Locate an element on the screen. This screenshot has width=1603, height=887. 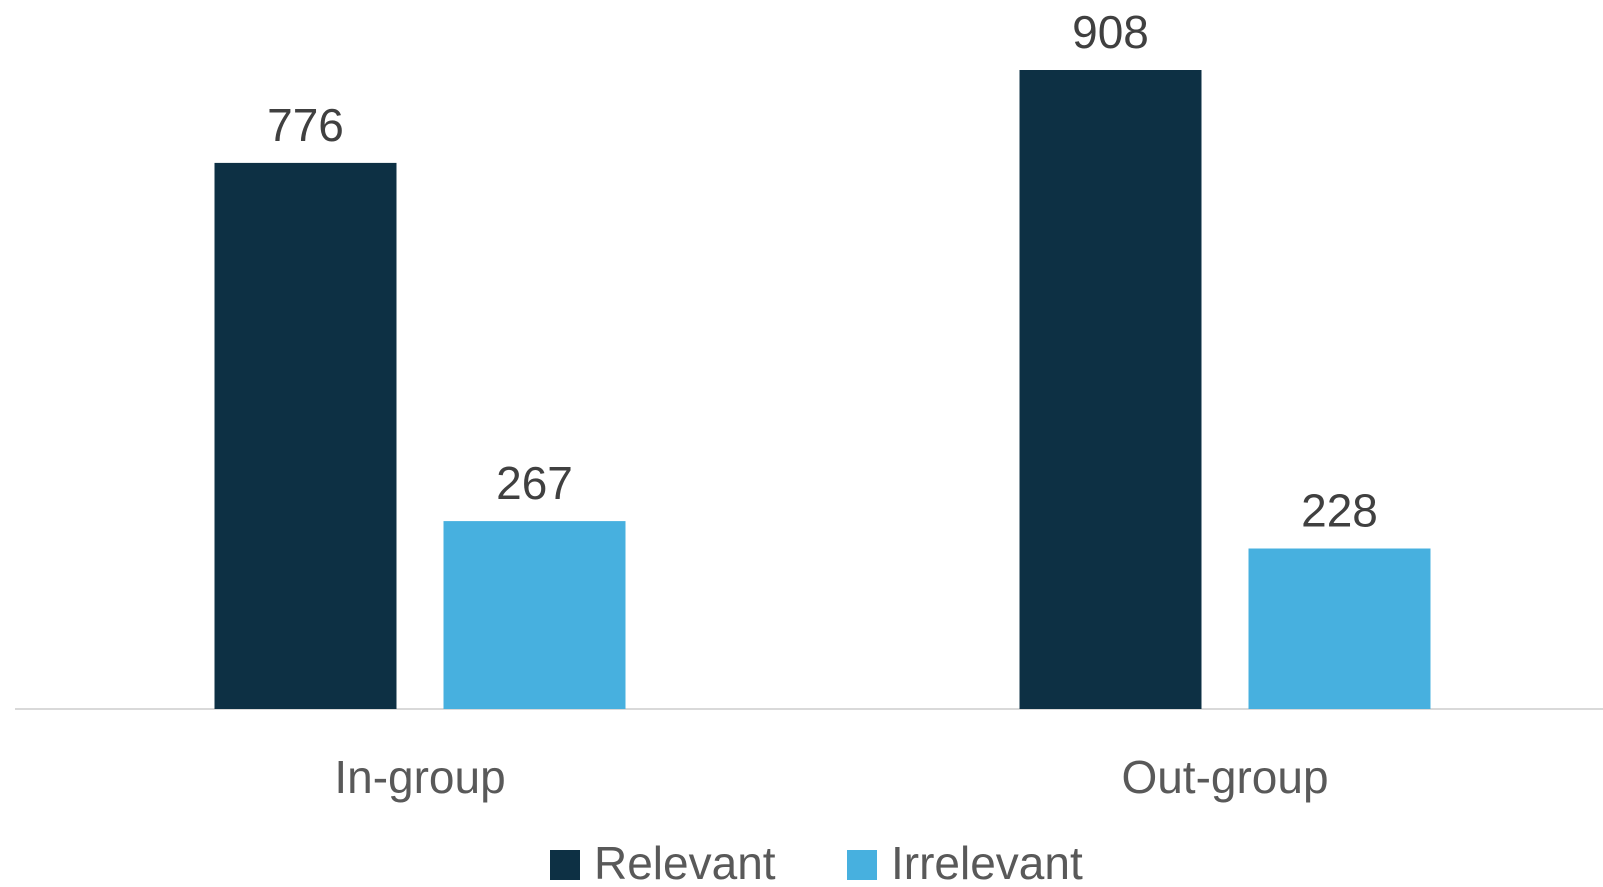
legend-label-irrelevant: Irrelevant is located at coordinates (987, 859).